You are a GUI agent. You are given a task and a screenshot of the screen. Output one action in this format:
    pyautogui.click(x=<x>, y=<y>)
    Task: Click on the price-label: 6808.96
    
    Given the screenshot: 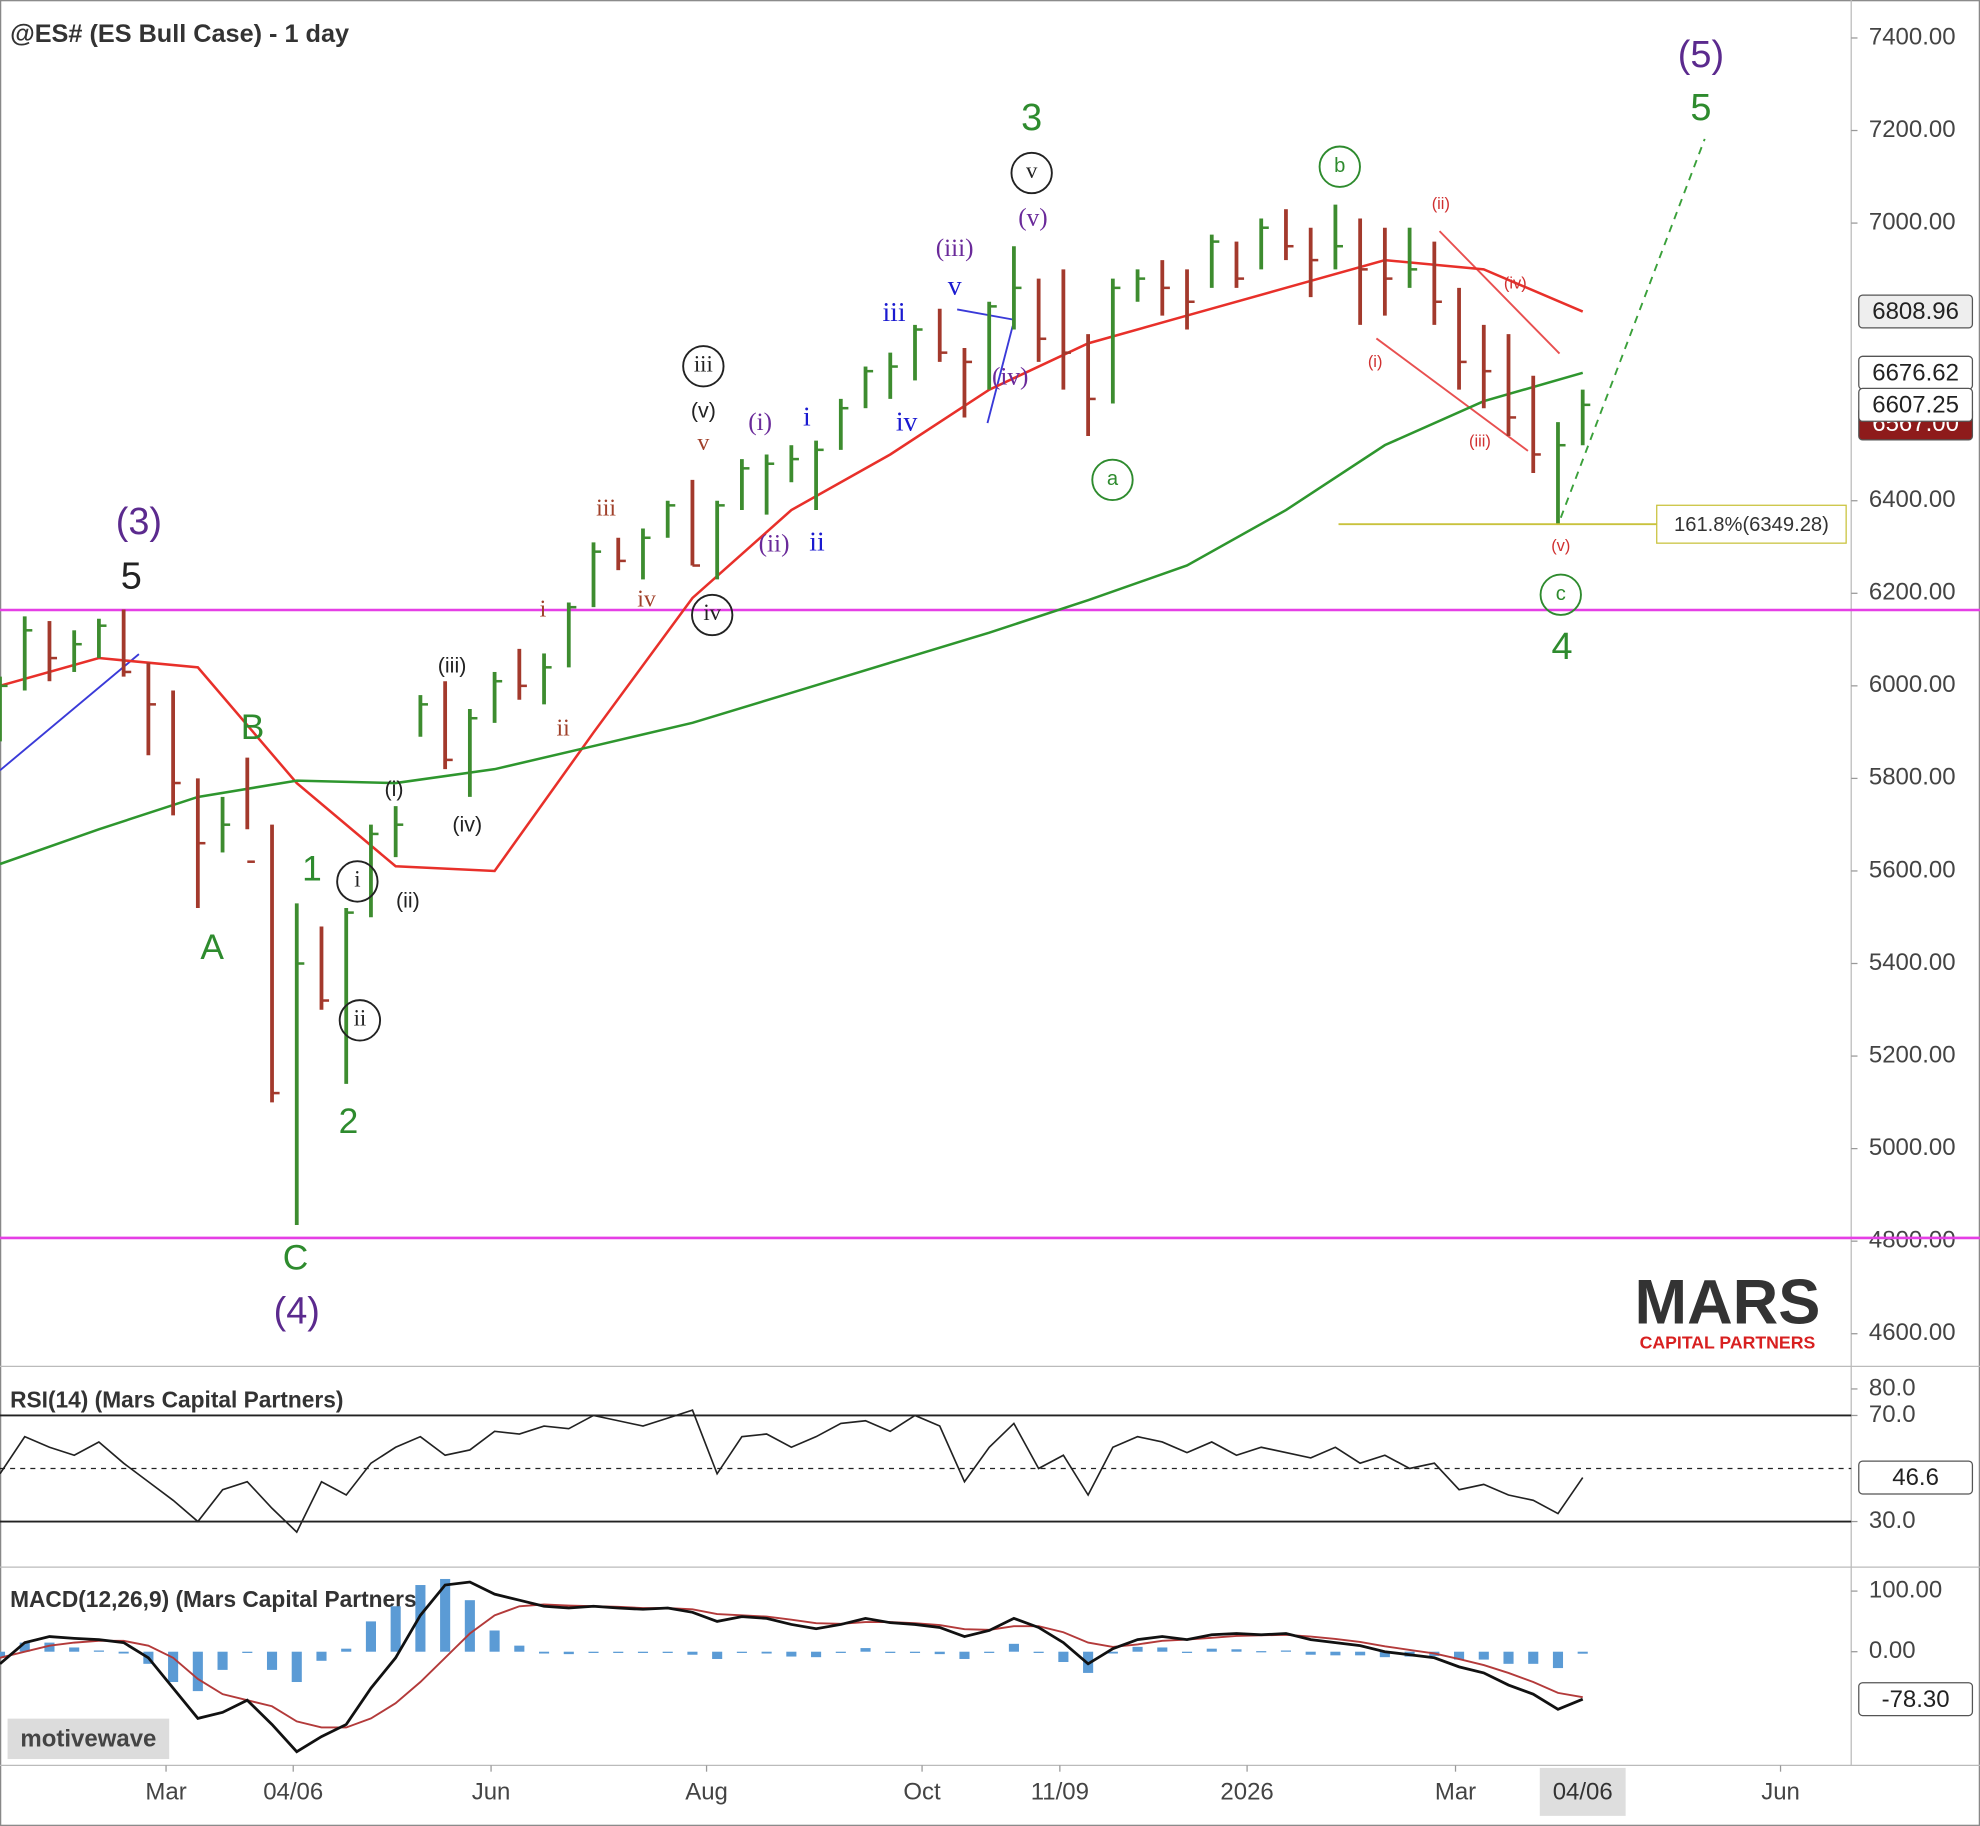 What is the action you would take?
    pyautogui.click(x=1915, y=311)
    